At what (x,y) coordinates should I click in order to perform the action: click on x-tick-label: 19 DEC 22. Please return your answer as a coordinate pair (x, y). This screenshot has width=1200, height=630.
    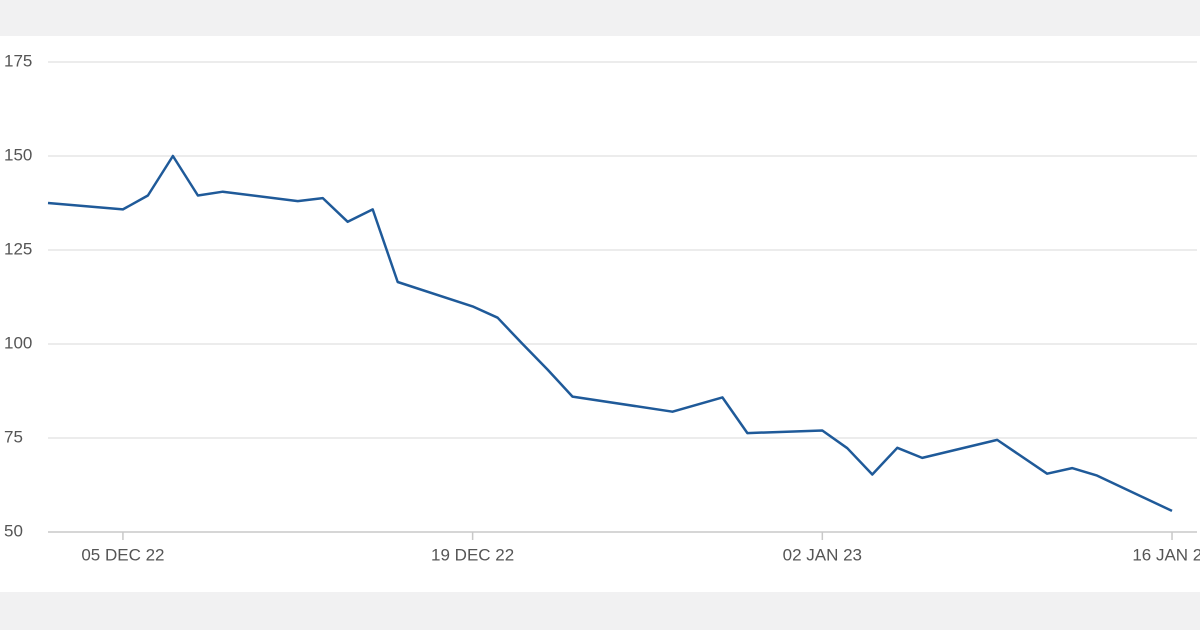
    Looking at the image, I should click on (472, 554).